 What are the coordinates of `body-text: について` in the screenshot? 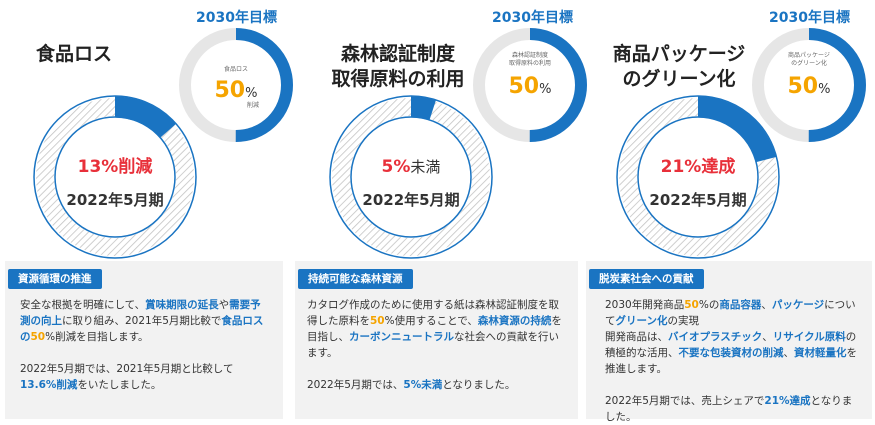 It's located at (730, 313).